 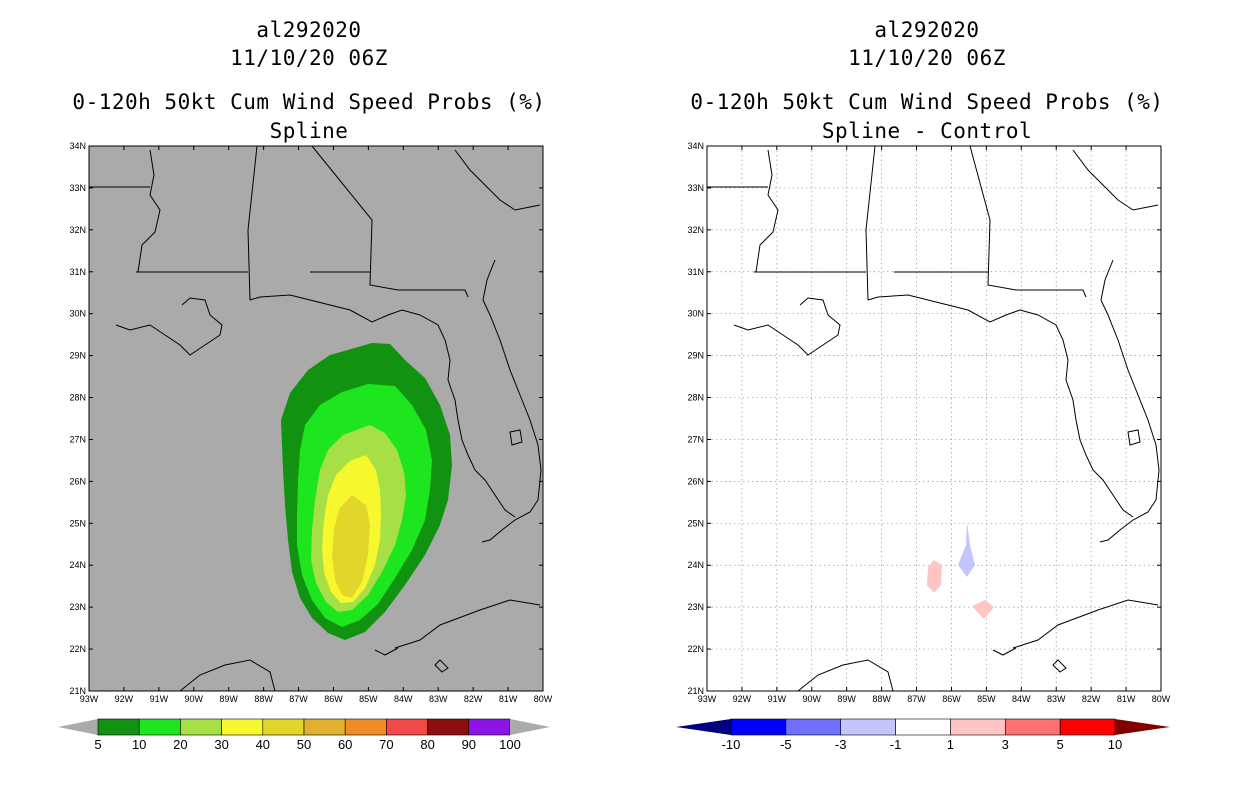 I want to click on product-subtitle: Spline, so click(x=309, y=131).